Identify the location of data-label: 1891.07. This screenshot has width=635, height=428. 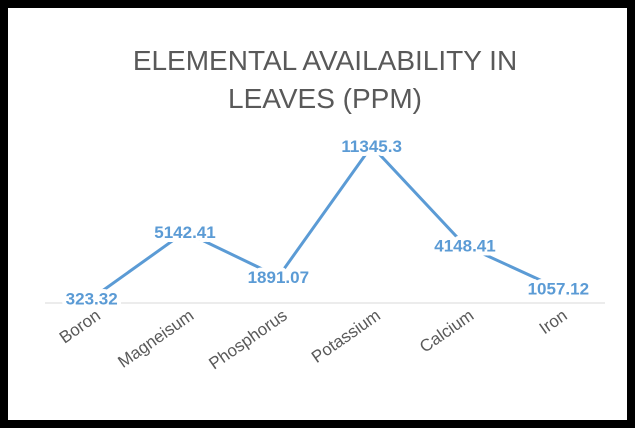
(278, 277).